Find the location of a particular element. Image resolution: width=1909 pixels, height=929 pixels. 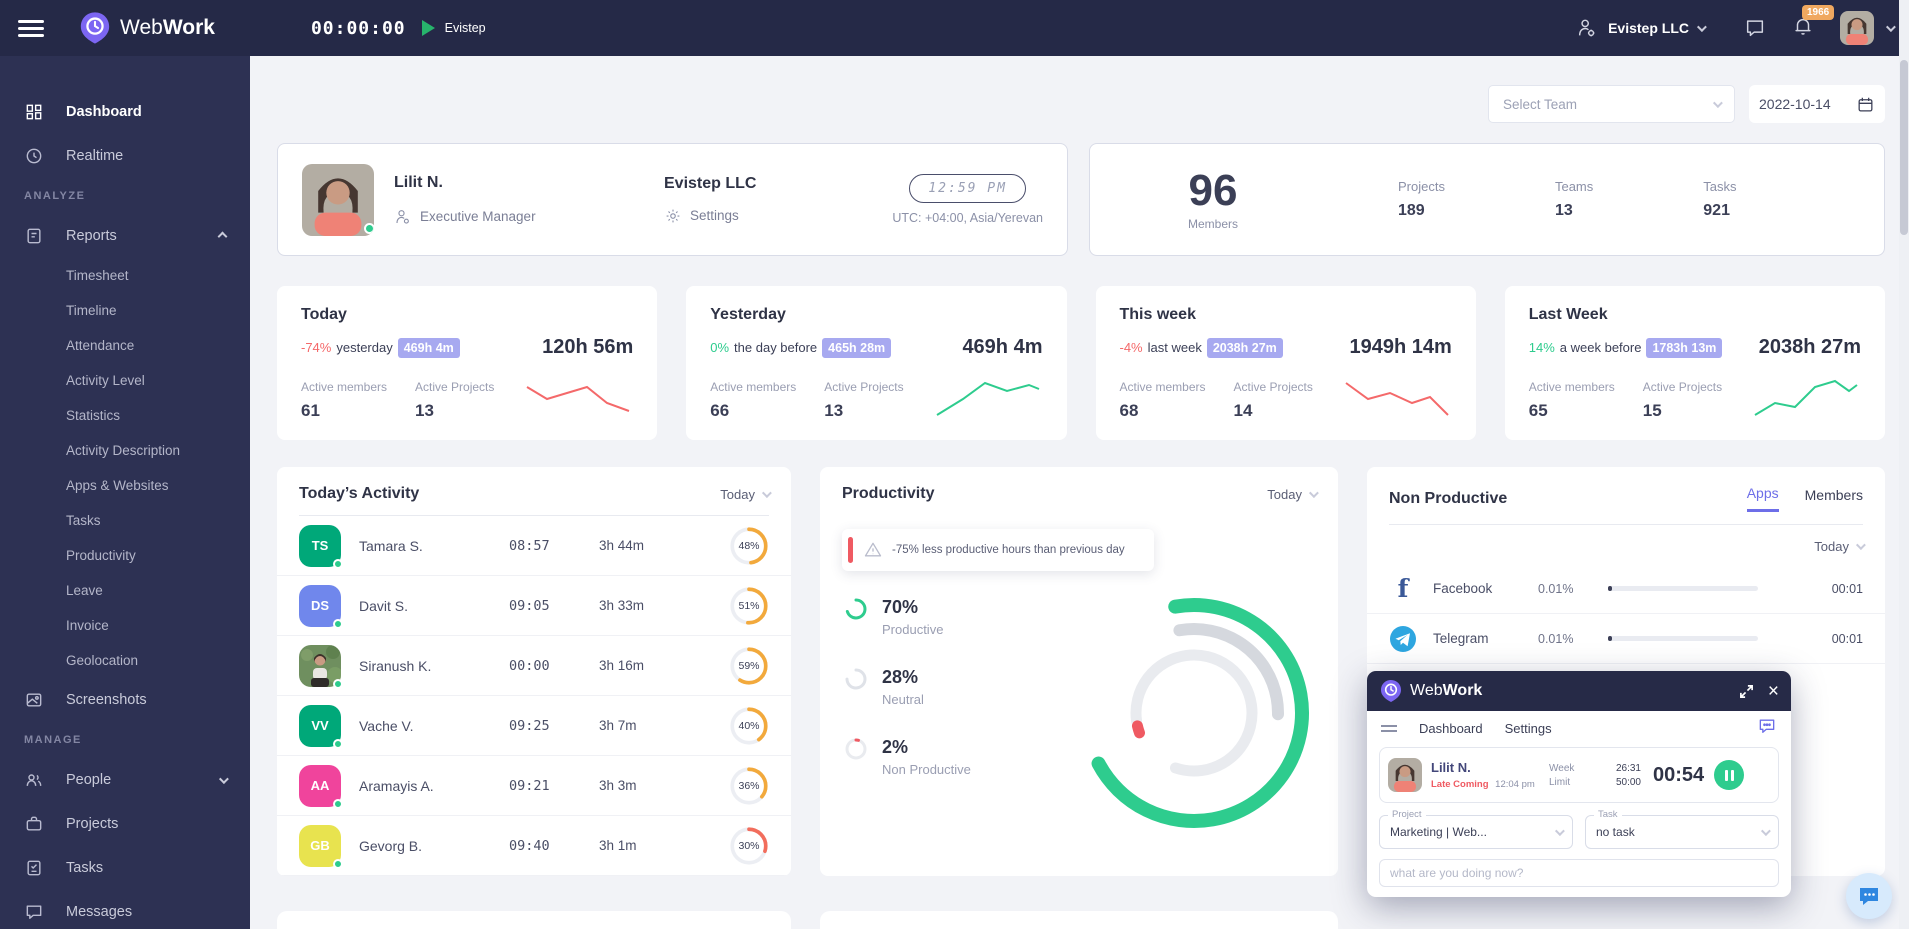

settings-label: Settings is located at coordinates (714, 215).